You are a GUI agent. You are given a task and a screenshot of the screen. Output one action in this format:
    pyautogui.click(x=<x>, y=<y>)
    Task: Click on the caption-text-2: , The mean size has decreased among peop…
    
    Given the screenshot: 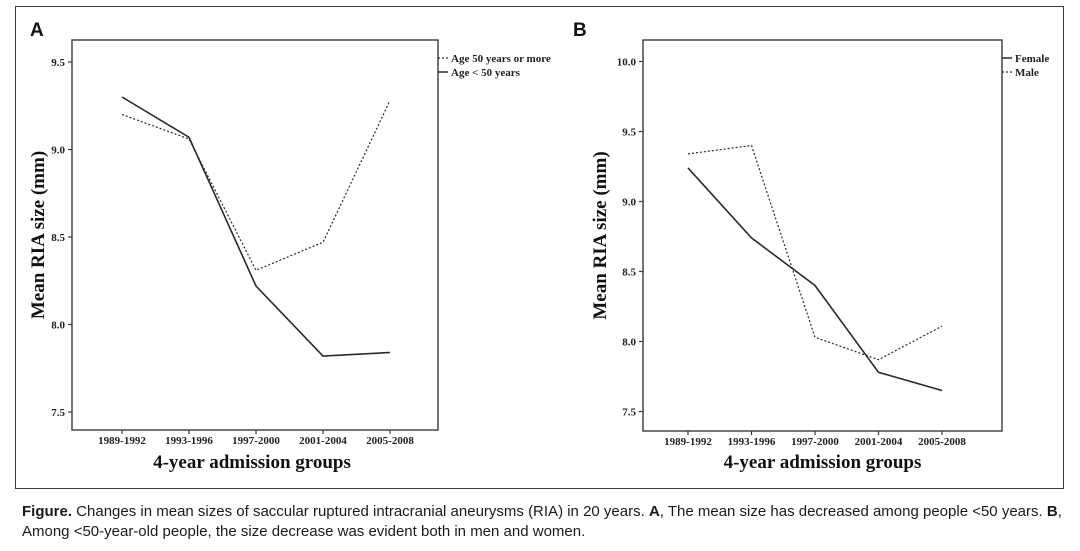 What is the action you would take?
    pyautogui.click(x=853, y=511)
    